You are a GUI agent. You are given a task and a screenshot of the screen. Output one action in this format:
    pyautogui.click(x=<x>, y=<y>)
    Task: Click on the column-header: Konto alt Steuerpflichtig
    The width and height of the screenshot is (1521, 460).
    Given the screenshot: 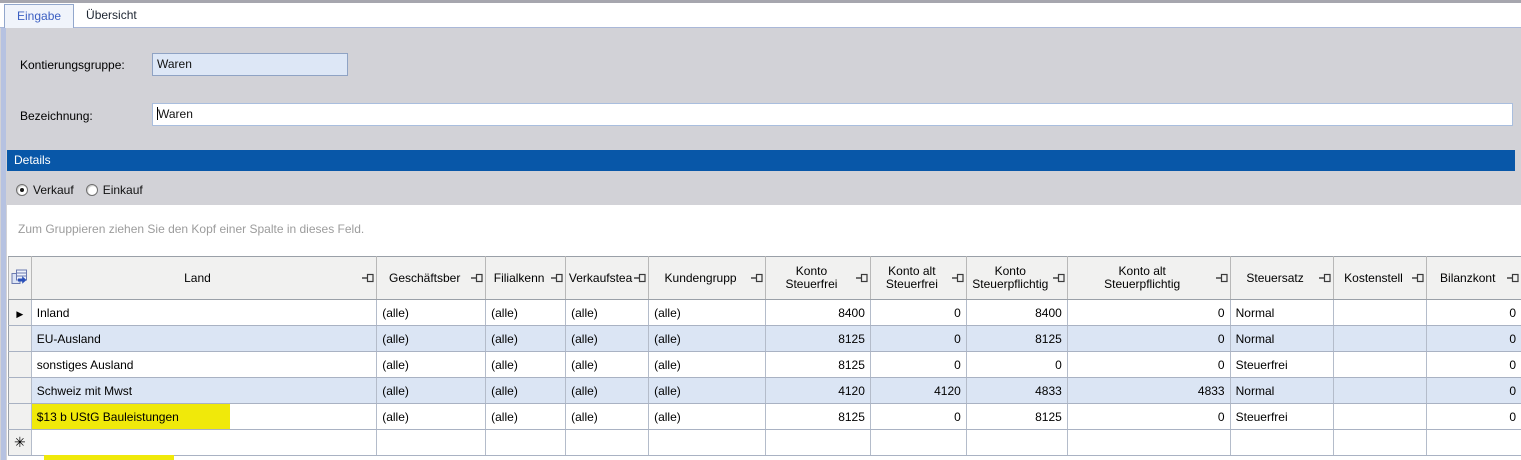 What is the action you would take?
    pyautogui.click(x=1148, y=278)
    